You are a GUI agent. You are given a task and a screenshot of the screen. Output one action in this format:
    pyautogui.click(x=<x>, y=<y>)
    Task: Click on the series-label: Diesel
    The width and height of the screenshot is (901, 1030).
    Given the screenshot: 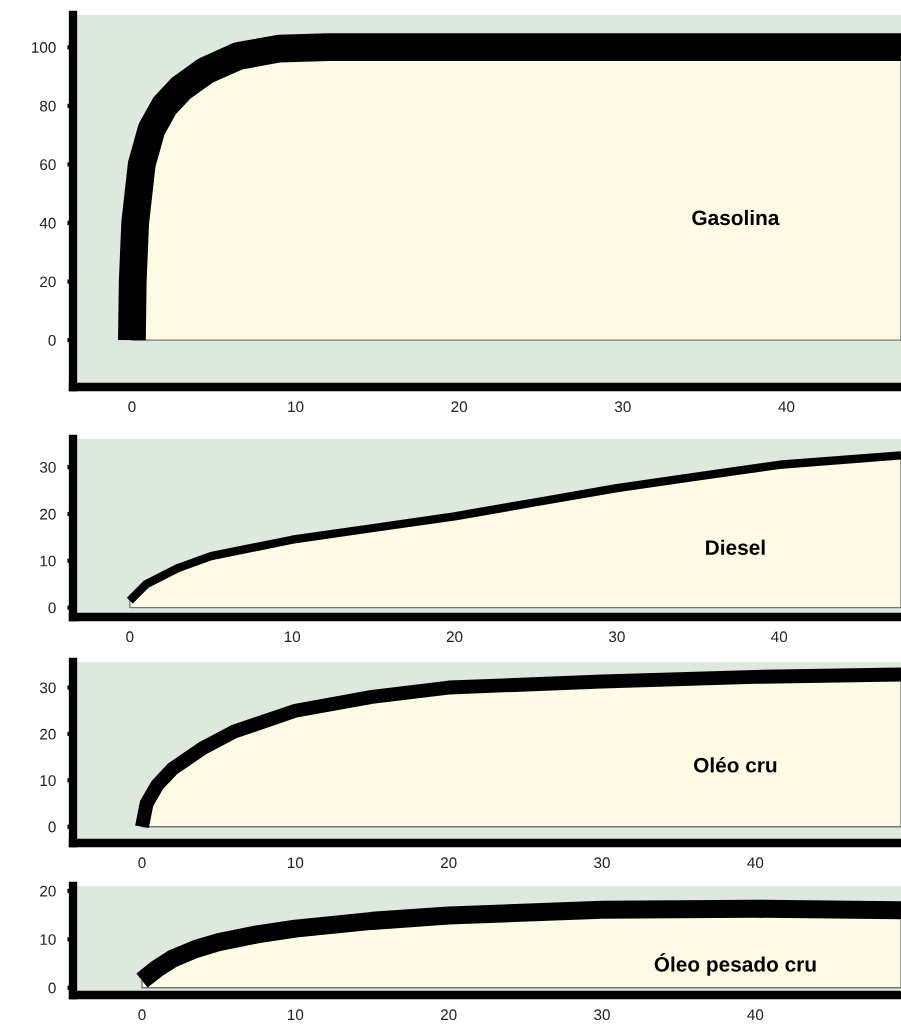 What is the action you would take?
    pyautogui.click(x=735, y=547)
    